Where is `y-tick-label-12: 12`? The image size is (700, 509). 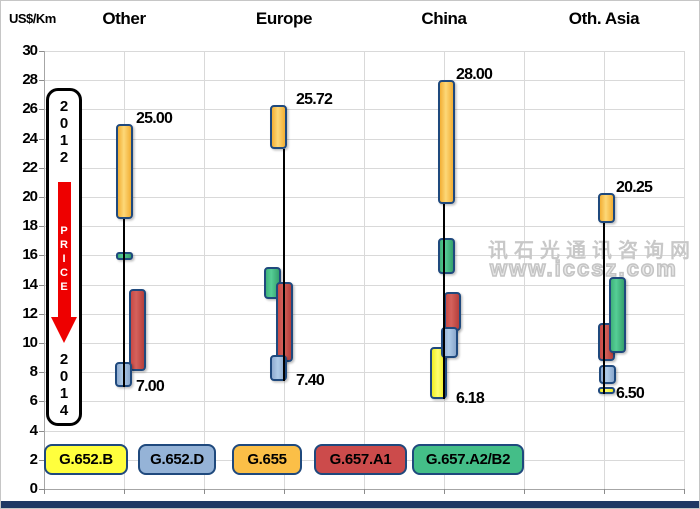
y-tick-label-12: 12 is located at coordinates (30, 313).